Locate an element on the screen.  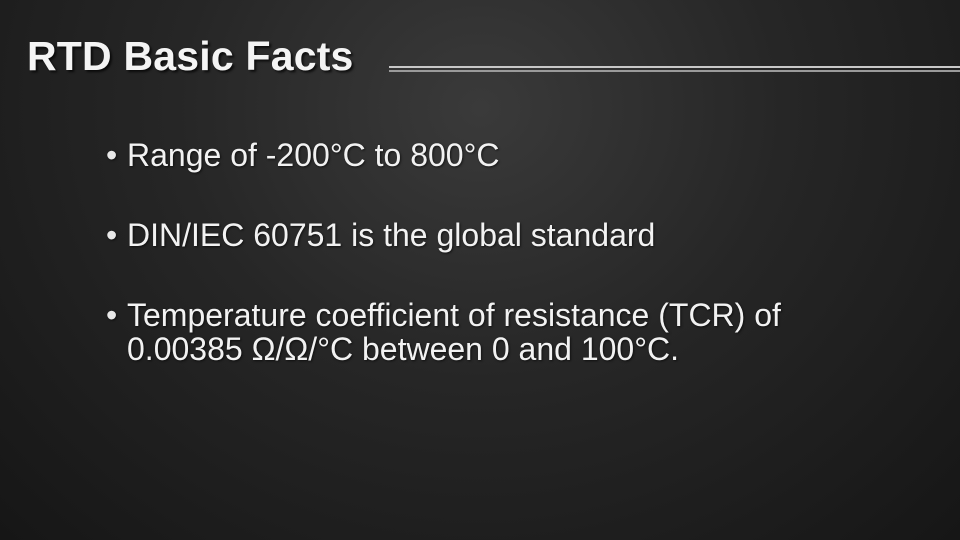
bullet-item-range: • Range of -200°C to 800°C is located at coordinates (456, 155).